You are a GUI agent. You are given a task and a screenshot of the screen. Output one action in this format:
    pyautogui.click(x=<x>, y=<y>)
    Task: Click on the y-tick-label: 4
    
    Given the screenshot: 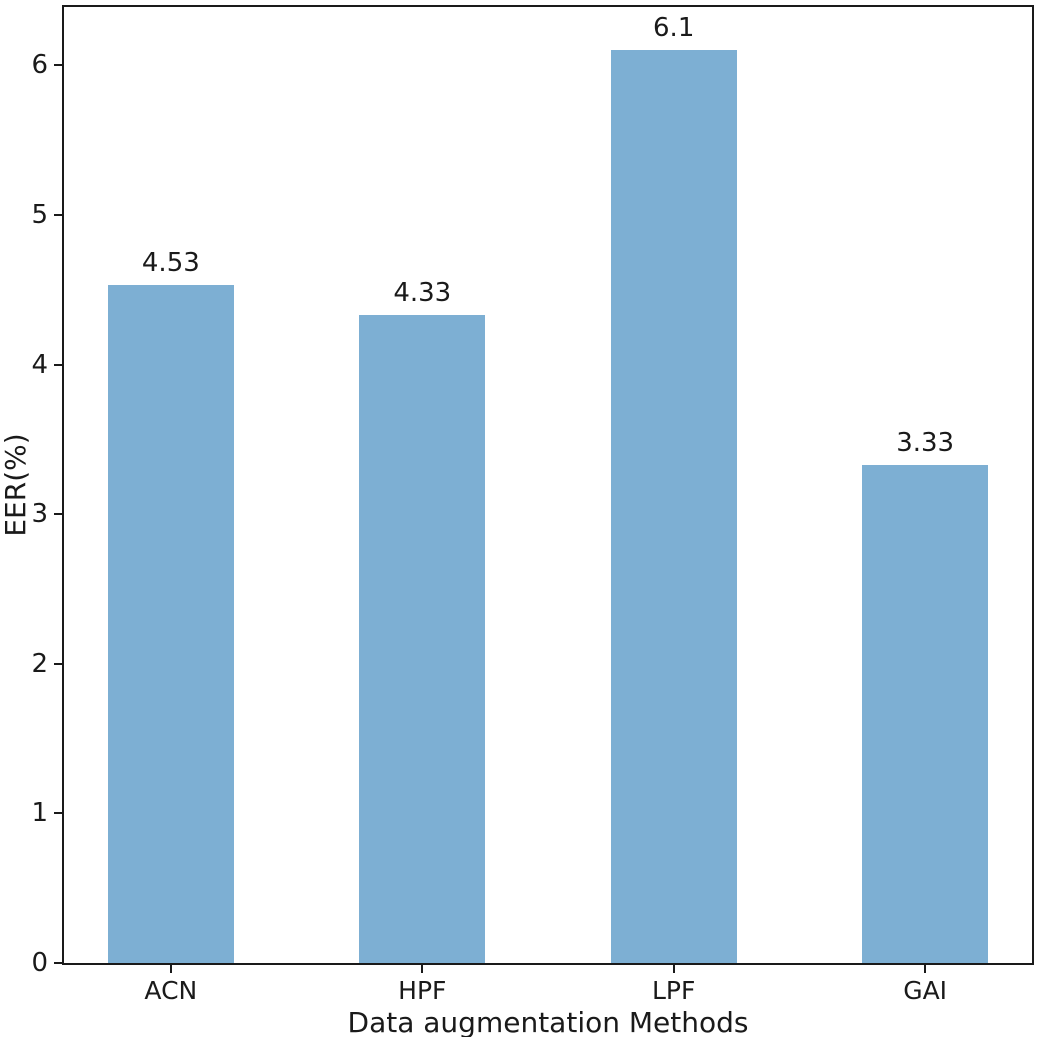 What is the action you would take?
    pyautogui.click(x=39, y=364)
    